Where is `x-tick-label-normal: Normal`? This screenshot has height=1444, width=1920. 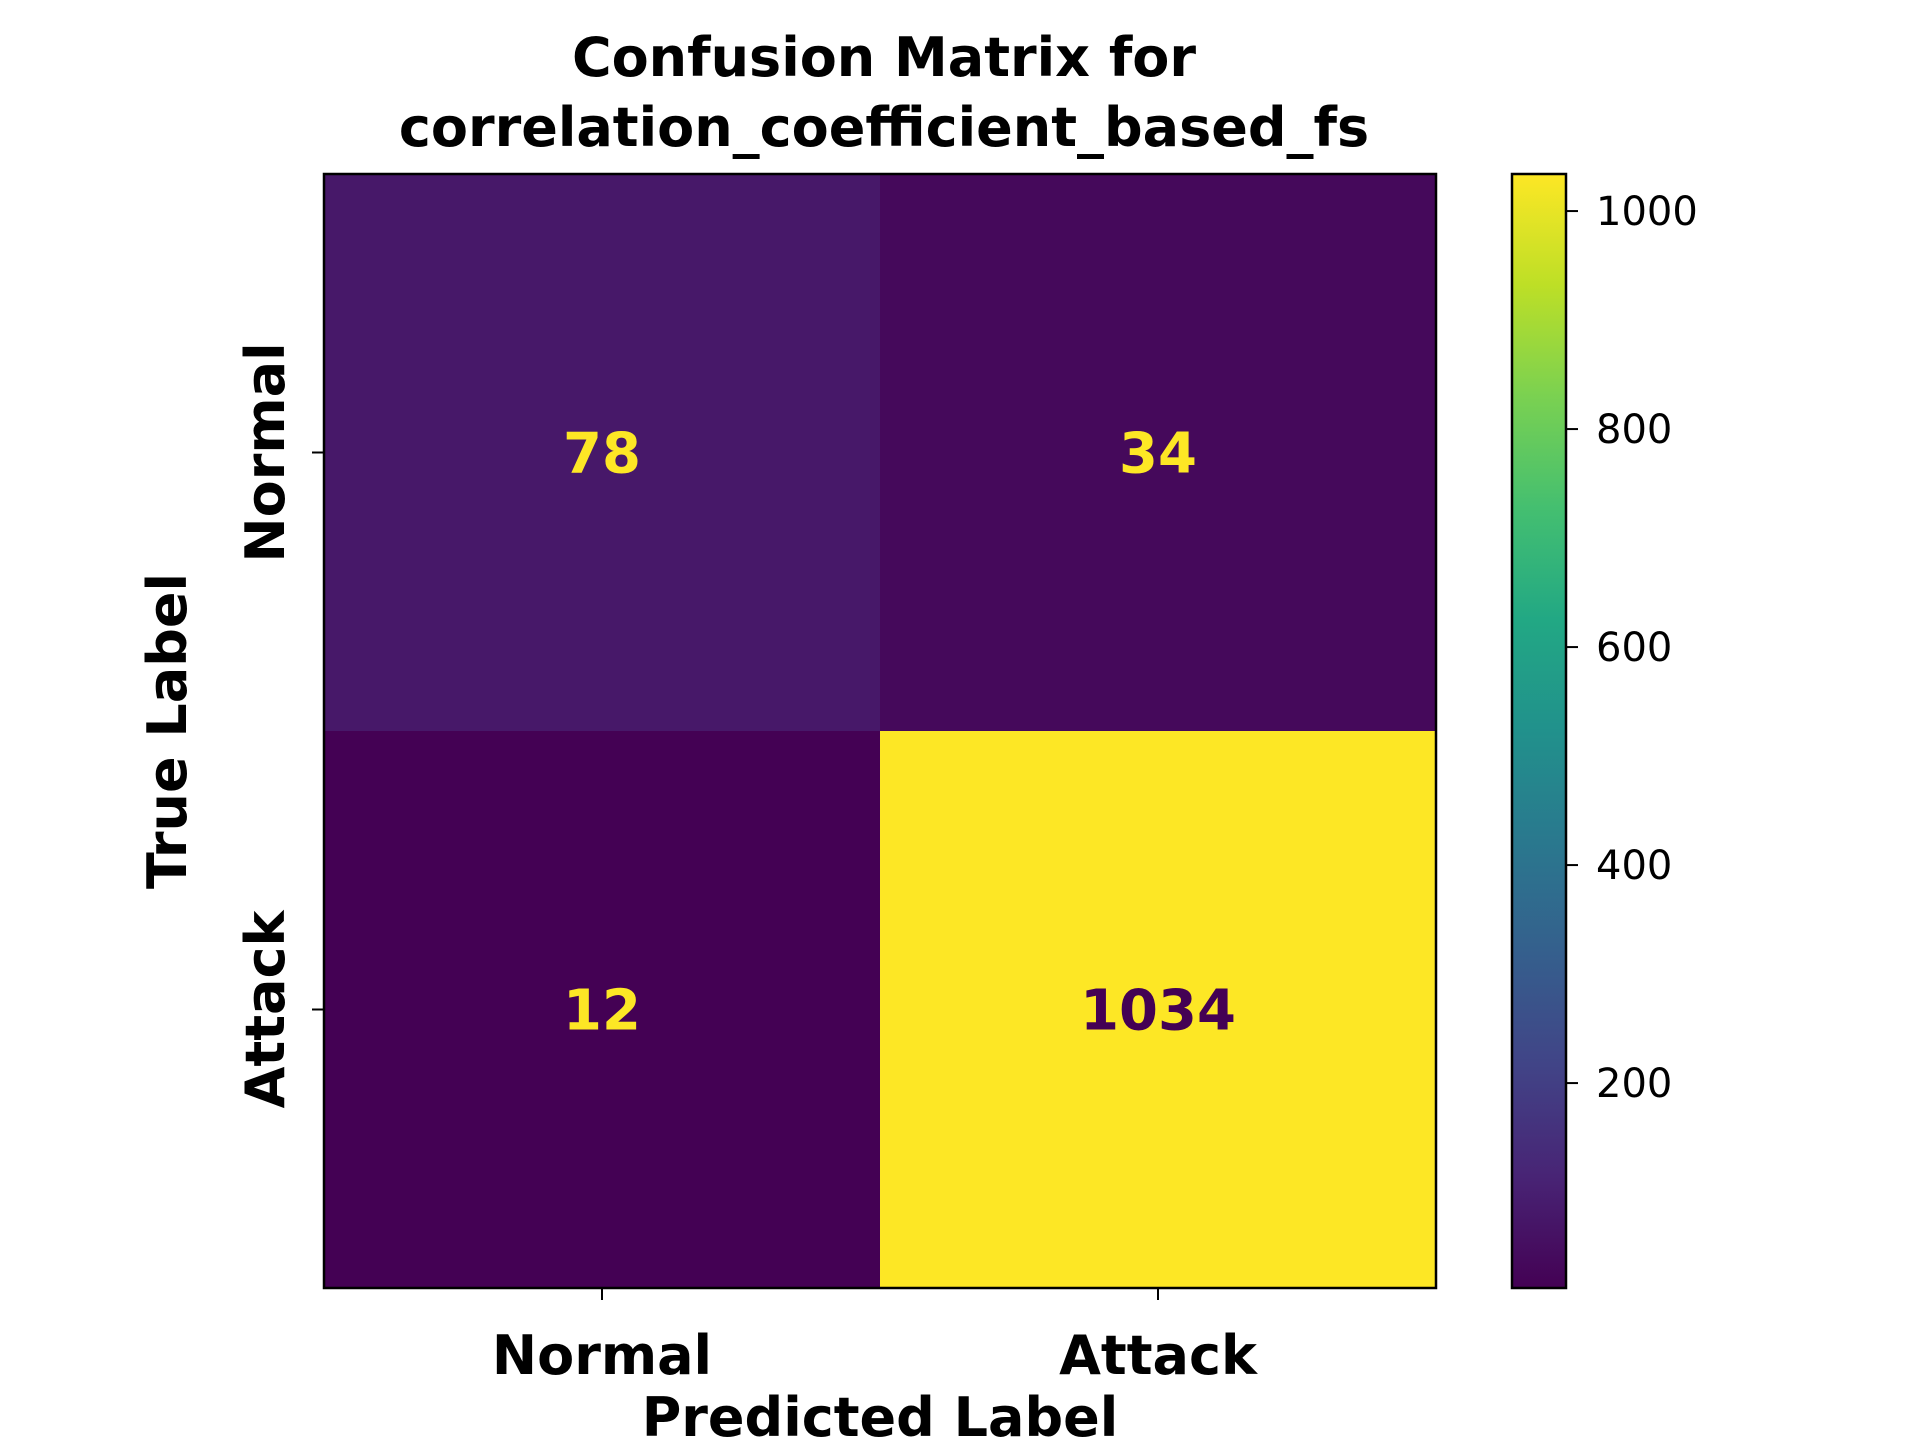
x-tick-label-normal: Normal is located at coordinates (602, 1355).